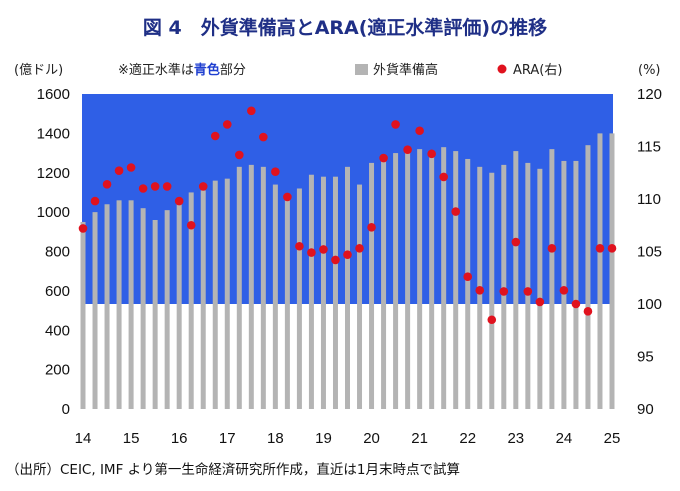 The height and width of the screenshot is (491, 680). Describe the element at coordinates (323, 438) in the screenshot. I see `x-tick-label: 19` at that location.